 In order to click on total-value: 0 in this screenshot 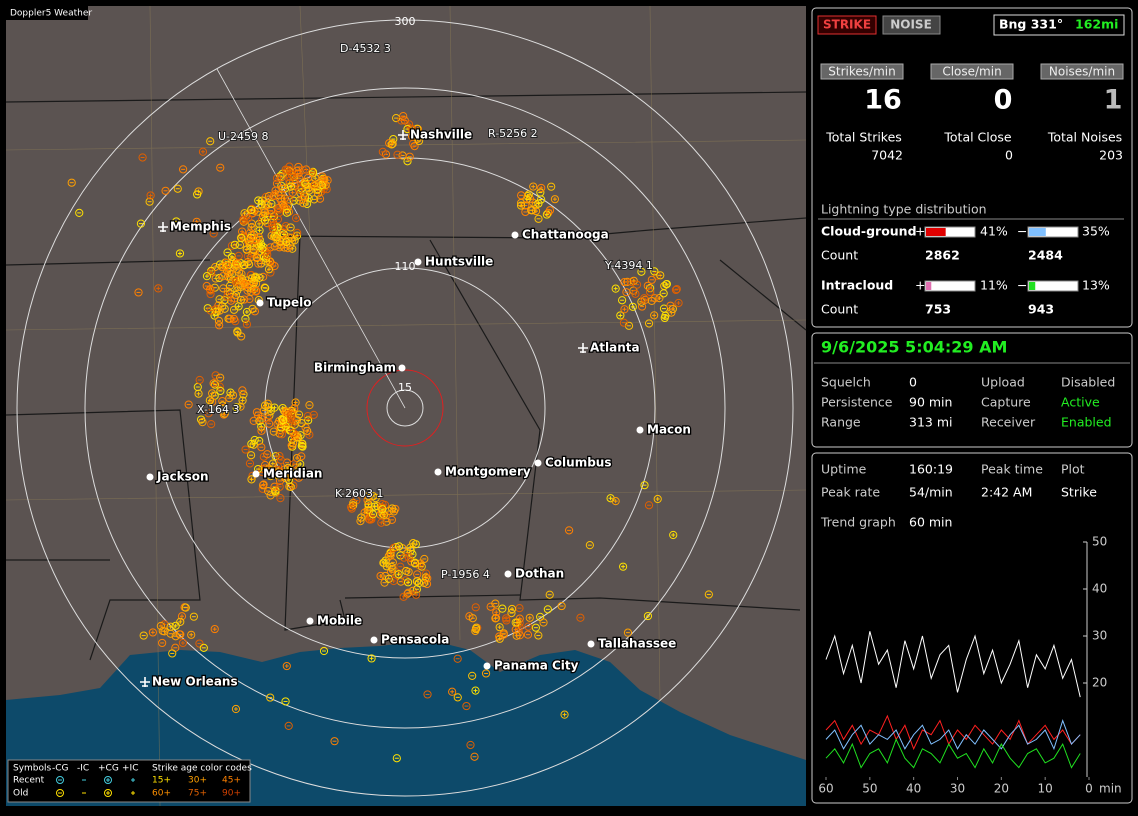, I will do `click(1009, 155)`.